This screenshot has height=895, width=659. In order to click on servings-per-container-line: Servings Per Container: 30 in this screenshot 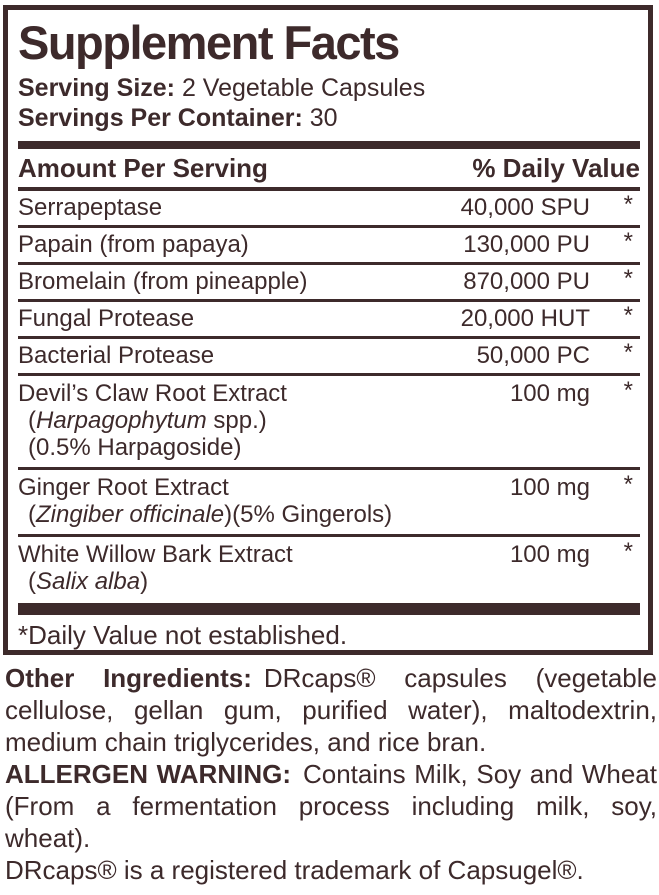, I will do `click(329, 118)`.